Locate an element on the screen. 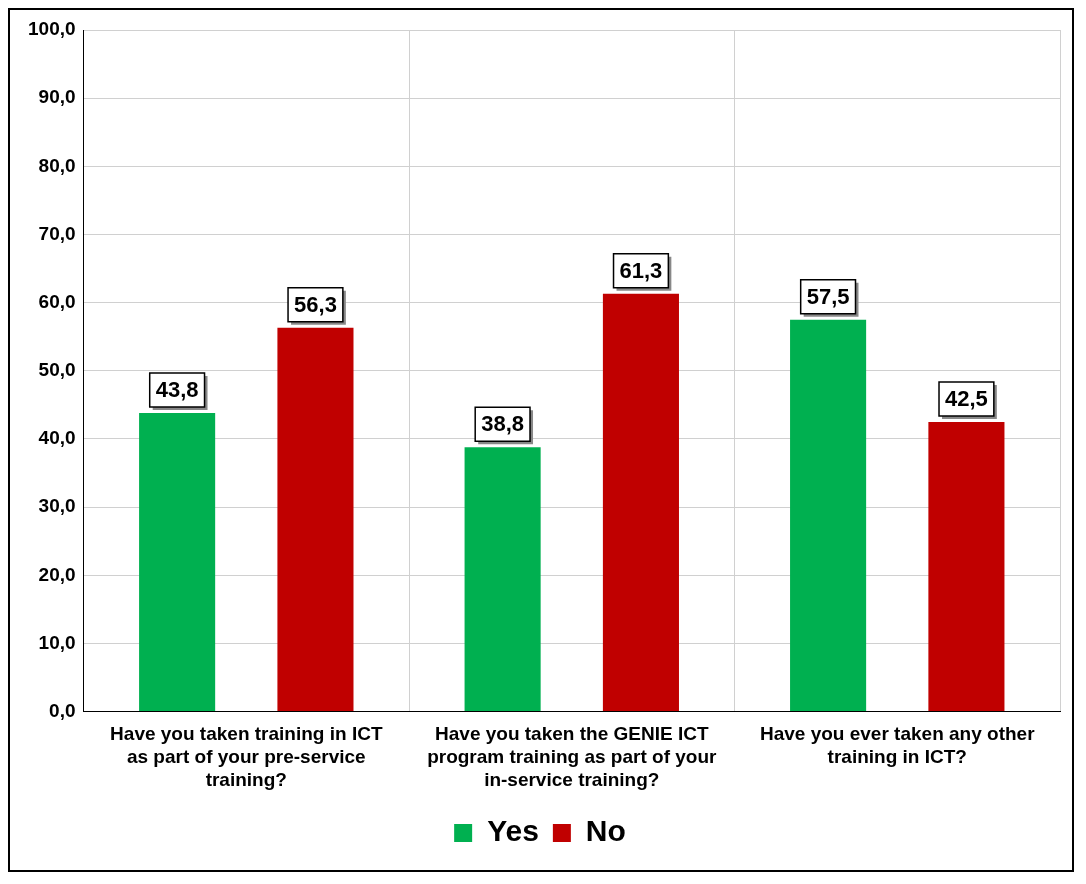 This screenshot has width=1086, height=884. y-tick-label: 80,0 is located at coordinates (57, 165).